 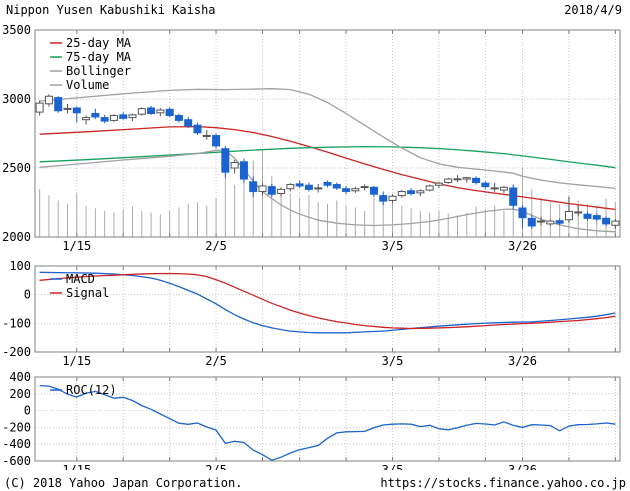 What do you see at coordinates (16, 323) in the screenshot?
I see `y-tick-label: -100` at bounding box center [16, 323].